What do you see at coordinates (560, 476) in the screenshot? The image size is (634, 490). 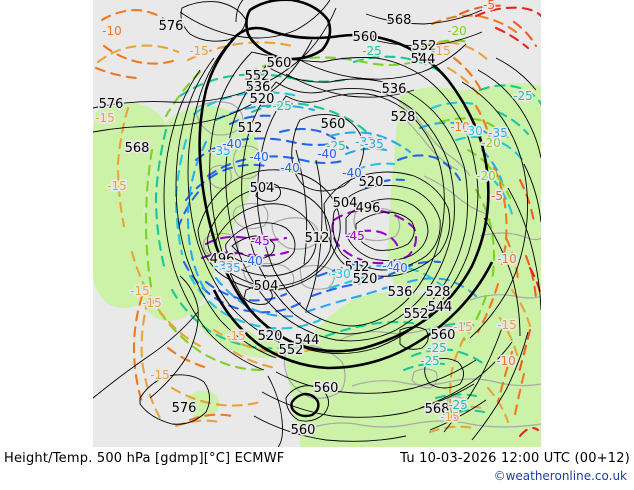 I see `credit-link: ©weatheronline.co.uk` at bounding box center [560, 476].